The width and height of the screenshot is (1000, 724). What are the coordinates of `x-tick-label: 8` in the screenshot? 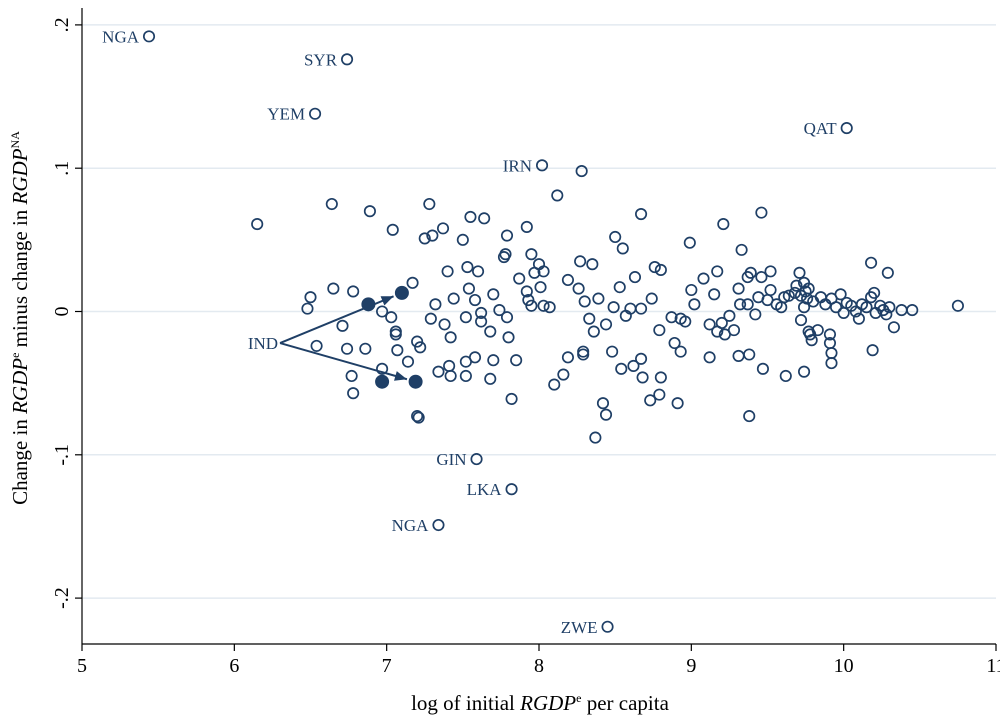 It's located at (539, 666).